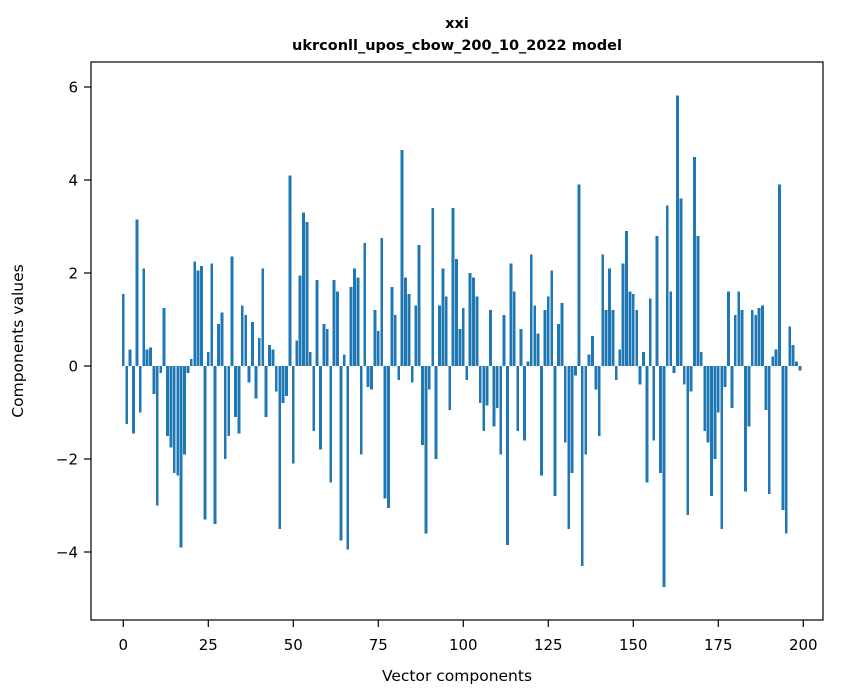 The height and width of the screenshot is (696, 847). I want to click on x-tick-label: 175, so click(718, 645).